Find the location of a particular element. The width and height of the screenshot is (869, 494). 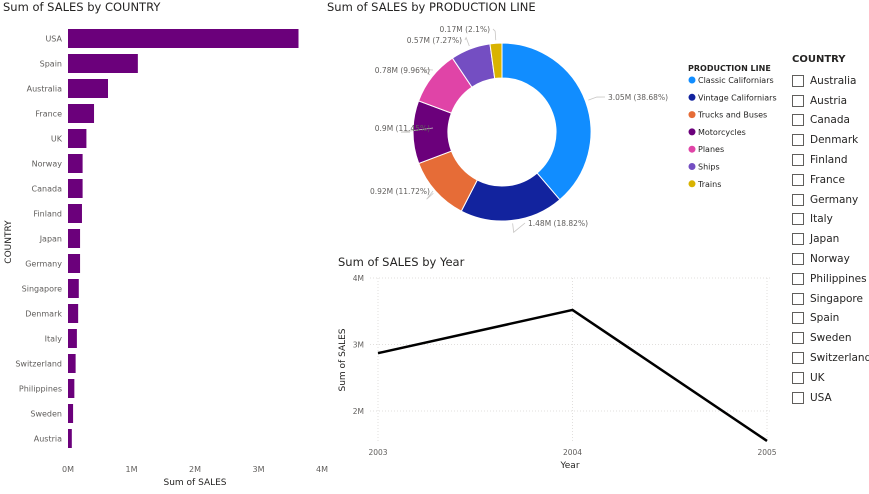

slicer-item-france: France is located at coordinates (830, 180).